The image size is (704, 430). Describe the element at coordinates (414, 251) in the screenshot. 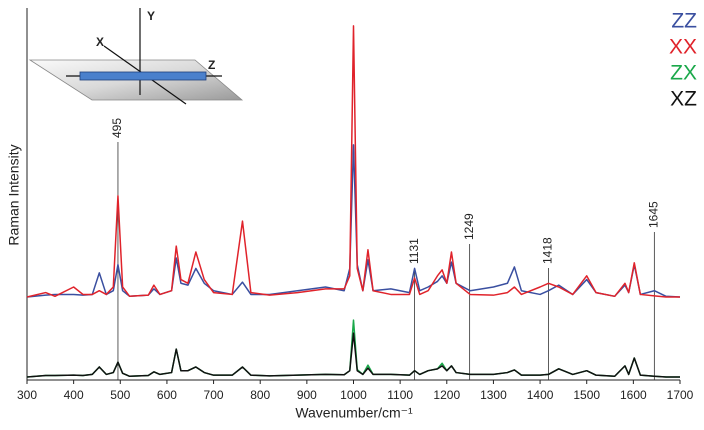

I see `annotation-label: 1131` at that location.